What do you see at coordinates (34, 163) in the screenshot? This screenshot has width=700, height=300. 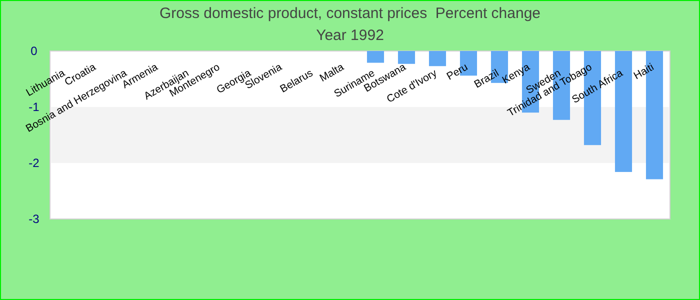 I see `y-tick-label: -2` at bounding box center [34, 163].